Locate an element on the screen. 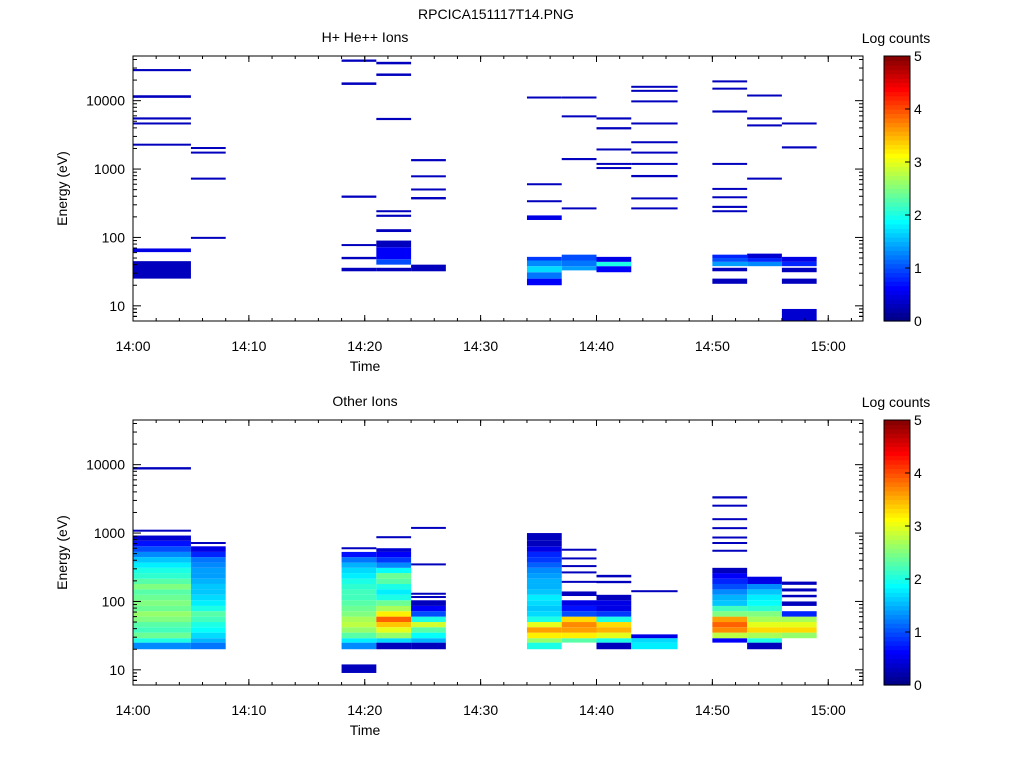  colorbar: 0 1 2 3 4 5 Log counts is located at coordinates (896, 179).